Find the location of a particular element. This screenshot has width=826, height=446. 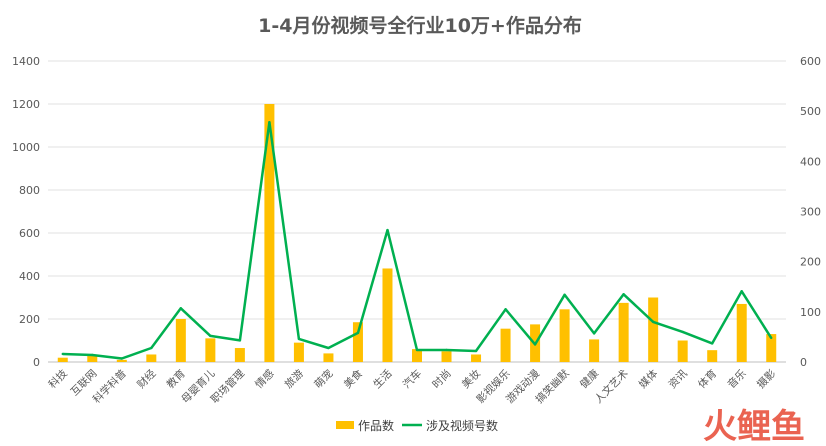

left-axis-ticks: 0 200 400 600 800 1000 1200 1400 is located at coordinates (26, 212).